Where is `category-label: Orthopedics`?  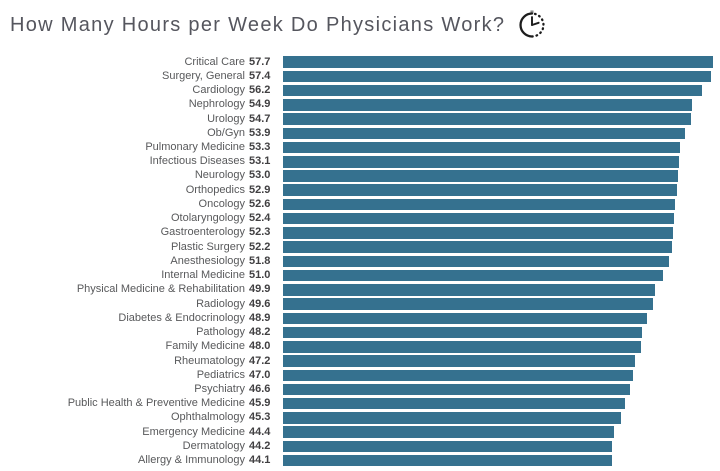
category-label: Orthopedics is located at coordinates (215, 189).